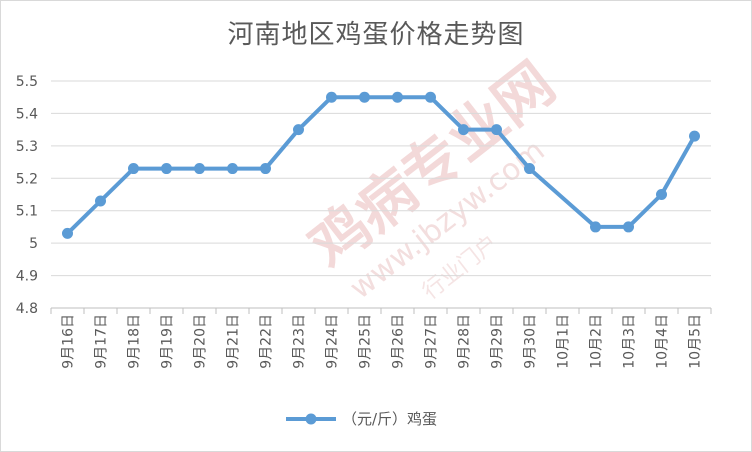 Image resolution: width=752 pixels, height=452 pixels. What do you see at coordinates (27, 309) in the screenshot?
I see `y-tick-label: 4.8` at bounding box center [27, 309].